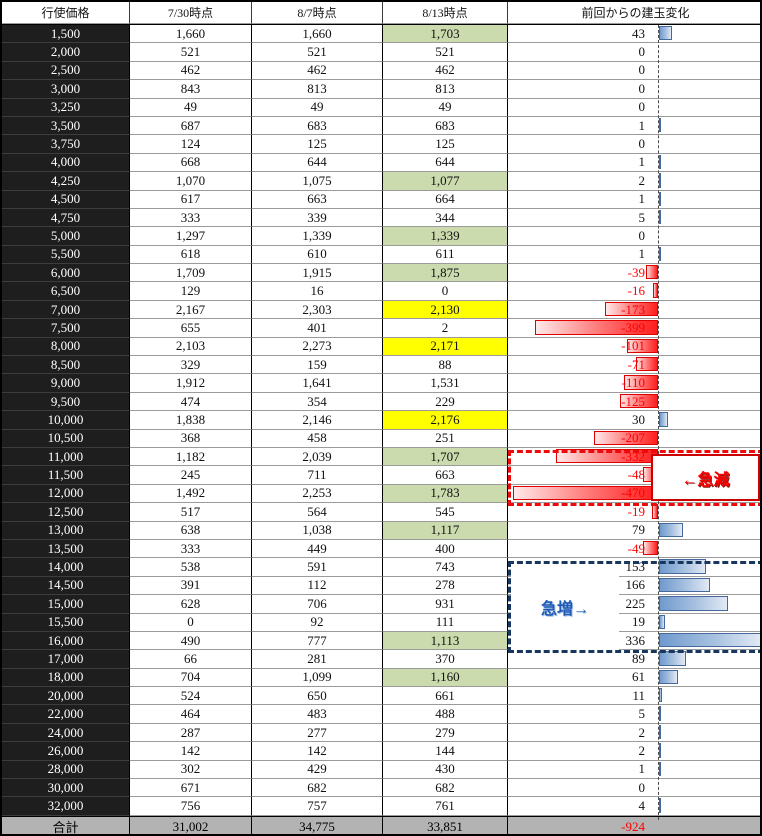  Describe the element at coordinates (445, 71) in the screenshot. I see `v813-cell: 462` at that location.